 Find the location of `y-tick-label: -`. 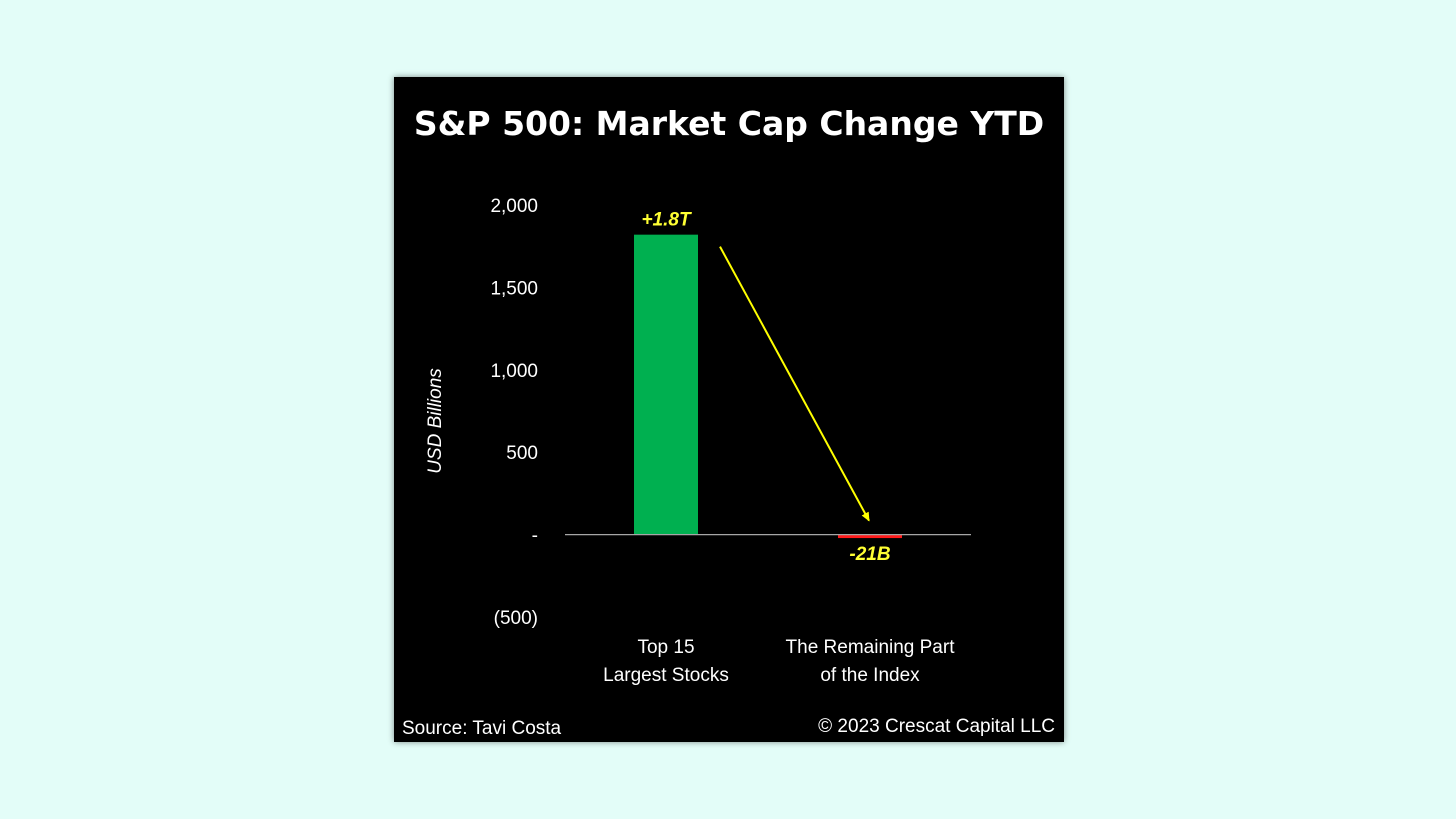

y-tick-label: - is located at coordinates (535, 536).